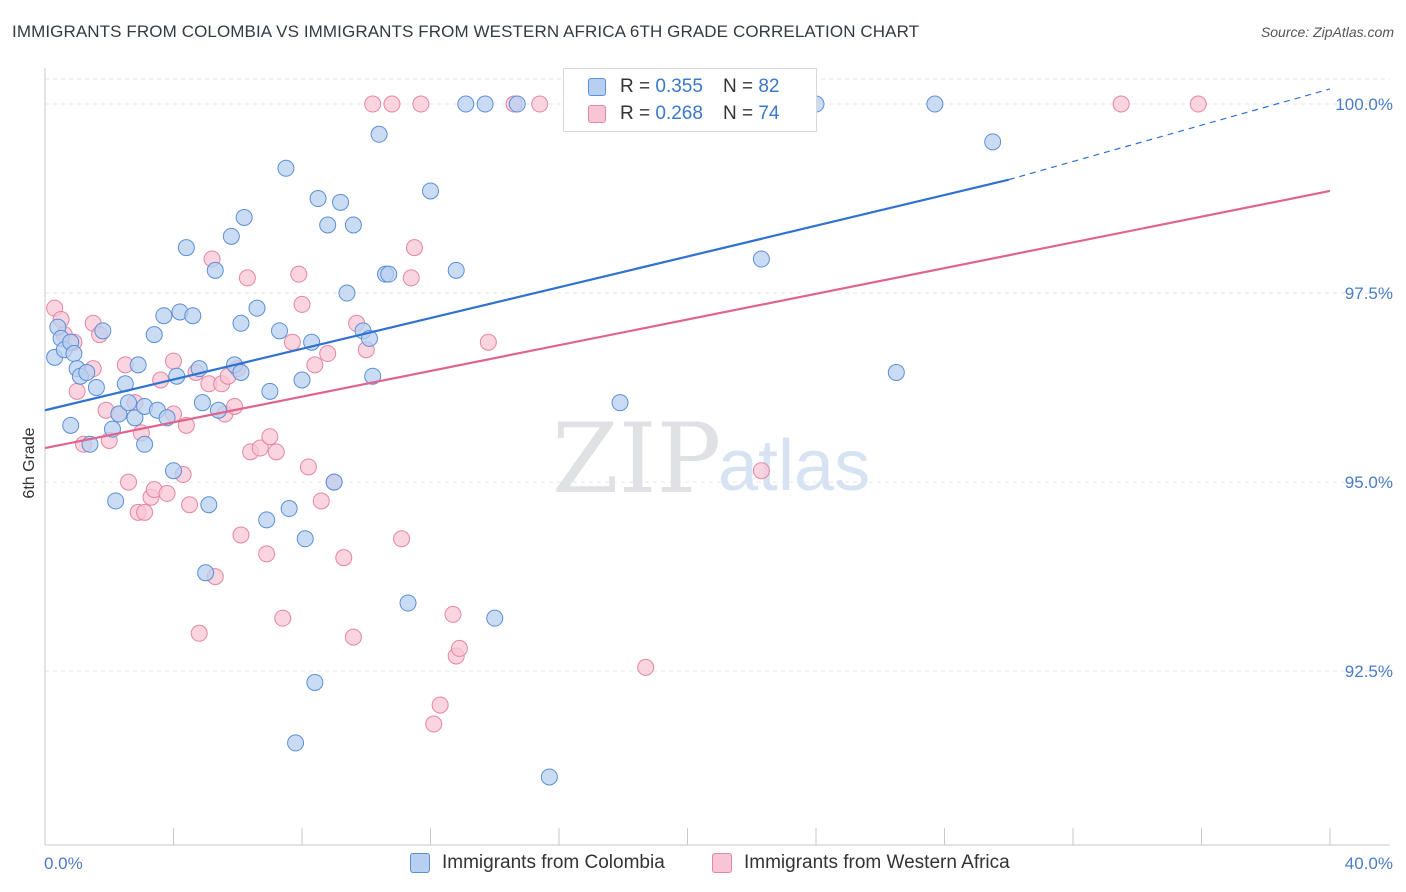 The image size is (1406, 892). I want to click on n-value-western-africa: 74, so click(769, 113).